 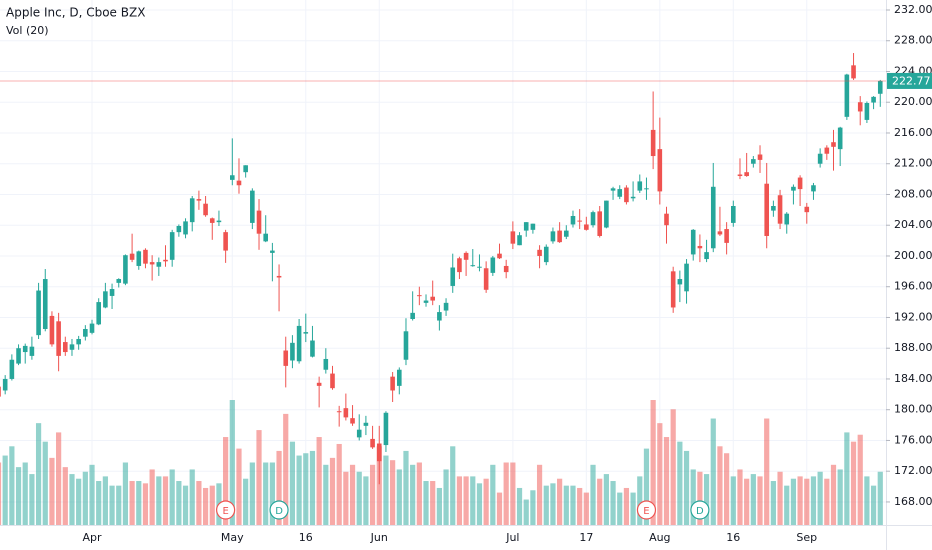 What do you see at coordinates (913, 347) in the screenshot?
I see `y-tick-label: 188.00` at bounding box center [913, 347].